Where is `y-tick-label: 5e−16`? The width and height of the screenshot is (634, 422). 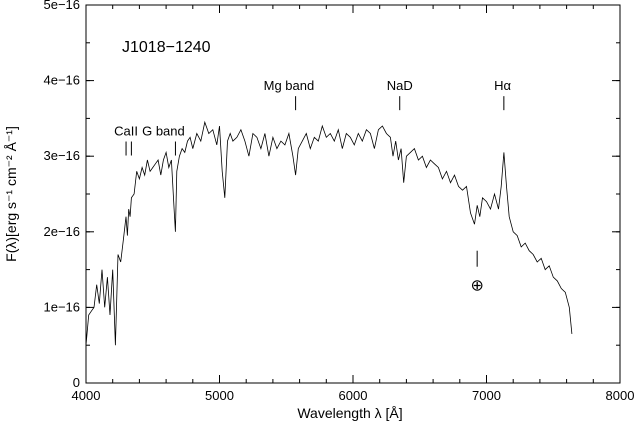 y-tick-label: 5e−16 is located at coordinates (61, 6).